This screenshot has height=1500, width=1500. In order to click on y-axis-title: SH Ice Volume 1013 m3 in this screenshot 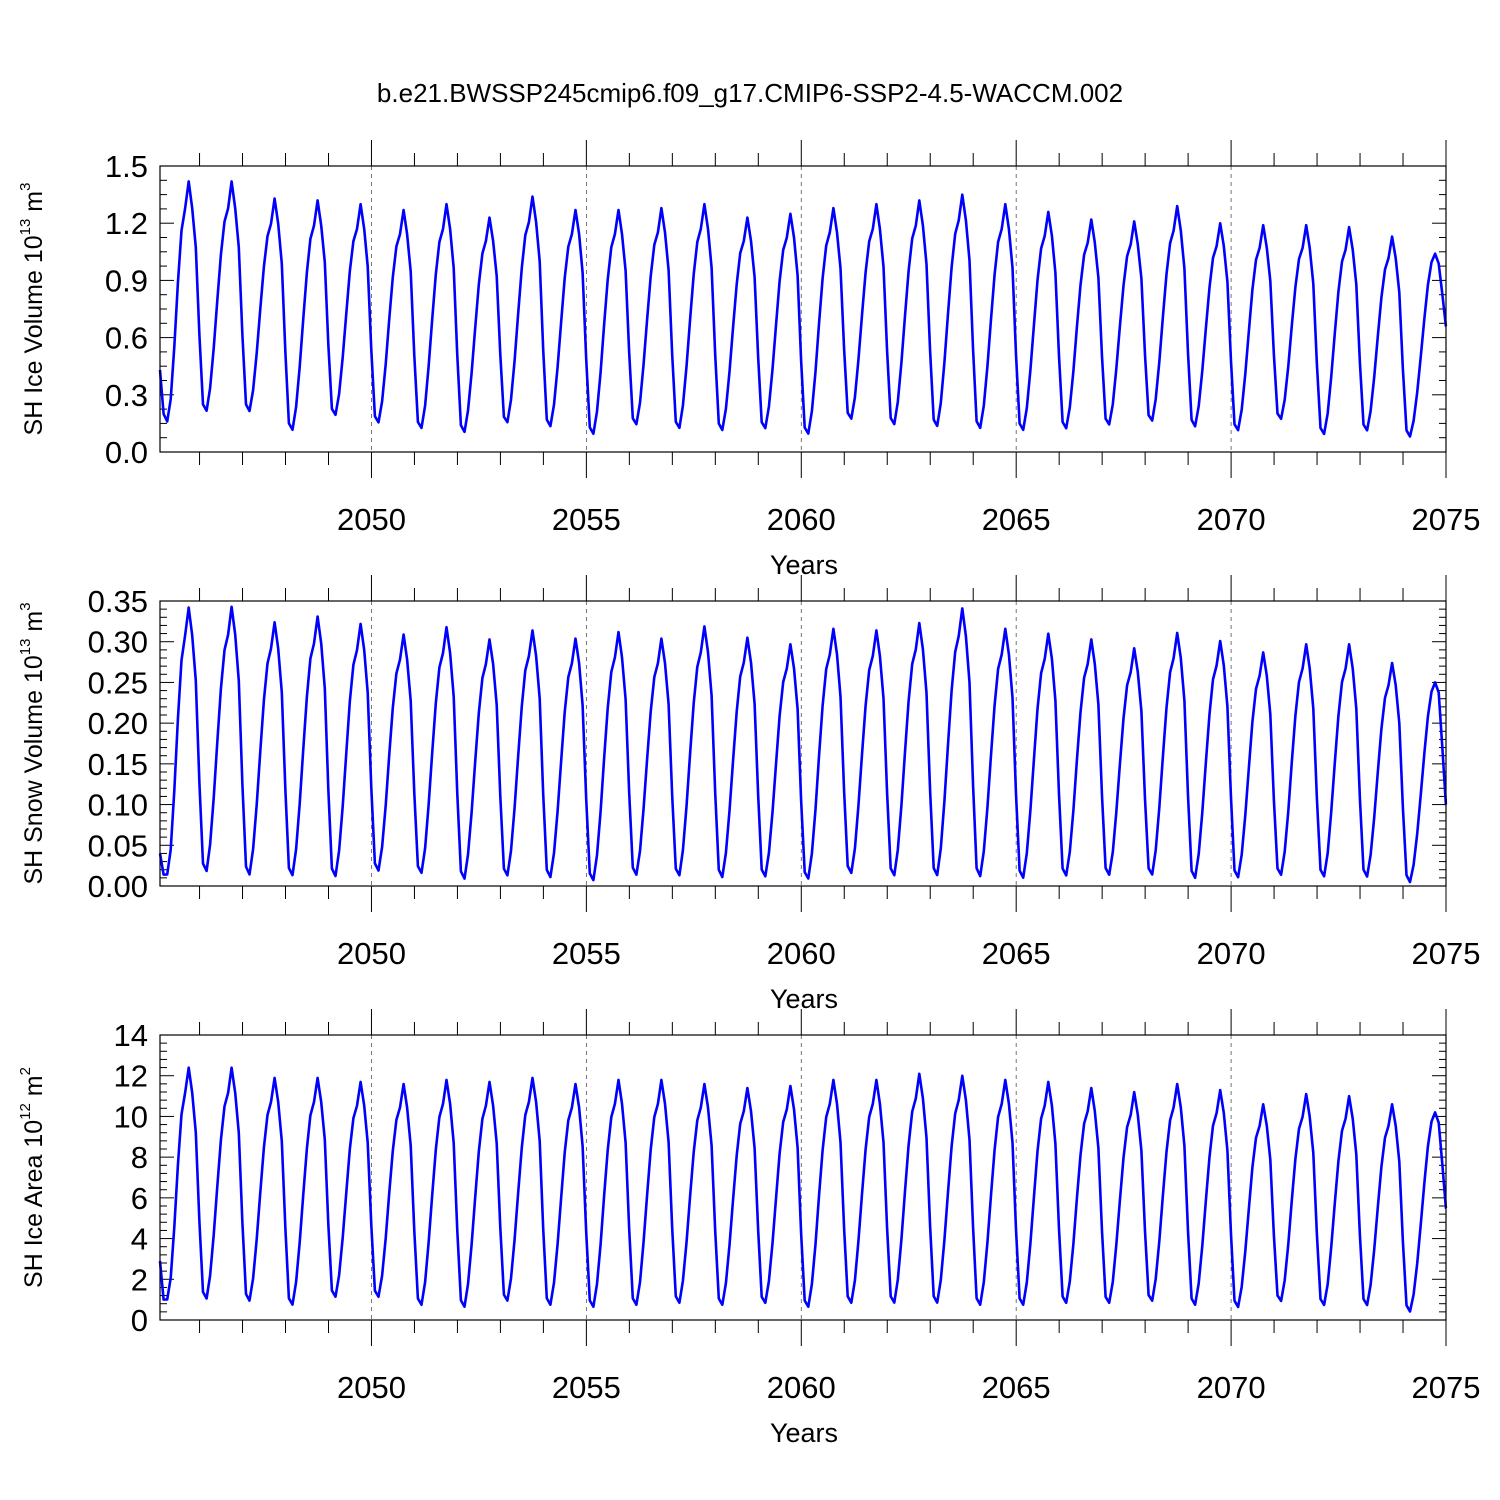, I will do `click(32, 309)`.